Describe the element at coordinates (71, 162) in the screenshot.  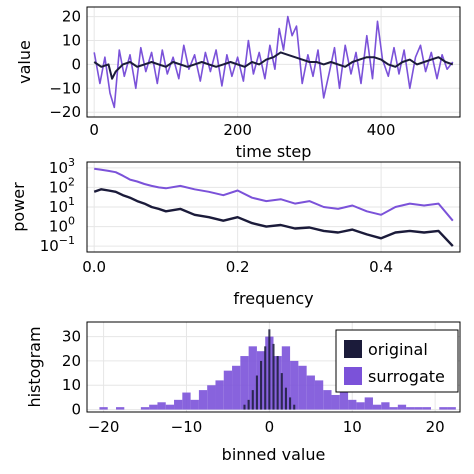
I see `y-tick-exponent: 3` at that location.